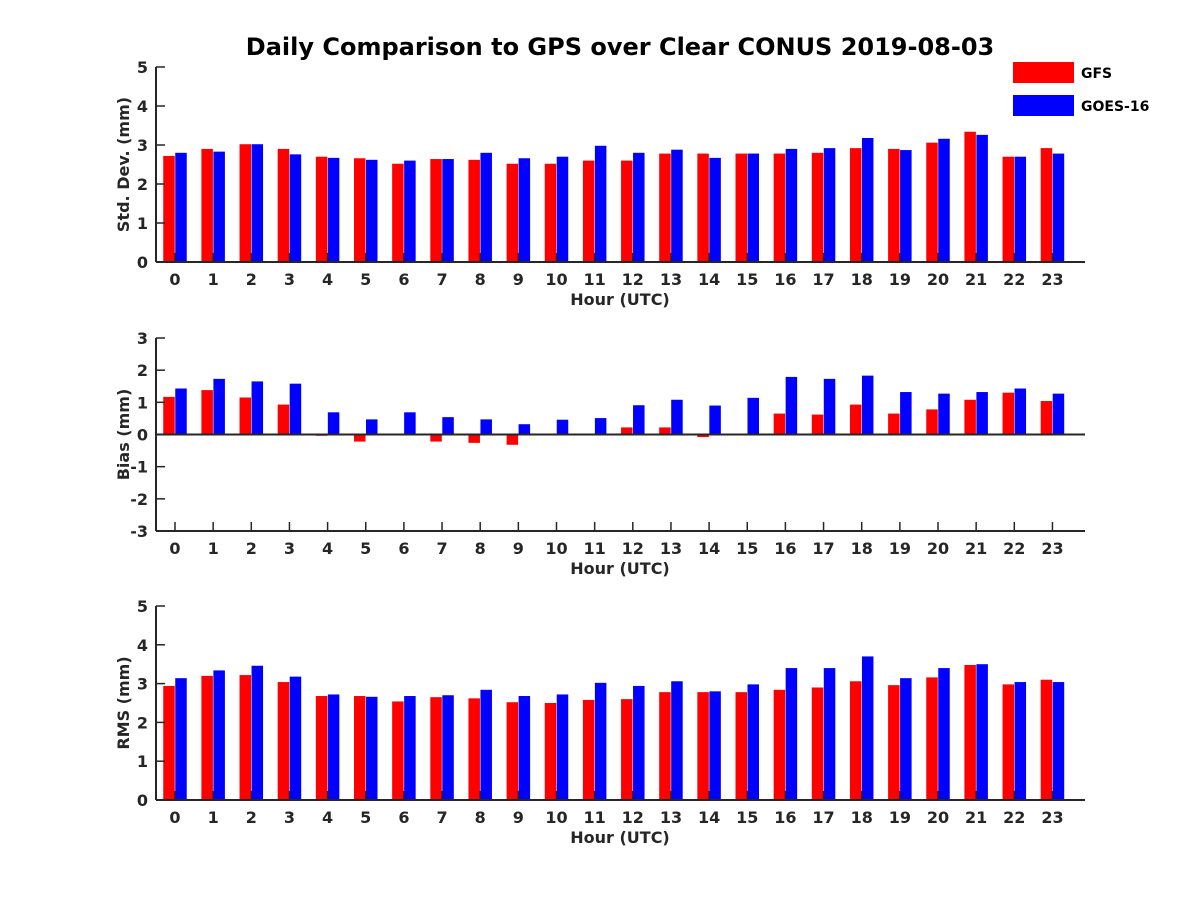 The image size is (1200, 900). I want to click on x-tick-label-1-22: 22, so click(1014, 548).